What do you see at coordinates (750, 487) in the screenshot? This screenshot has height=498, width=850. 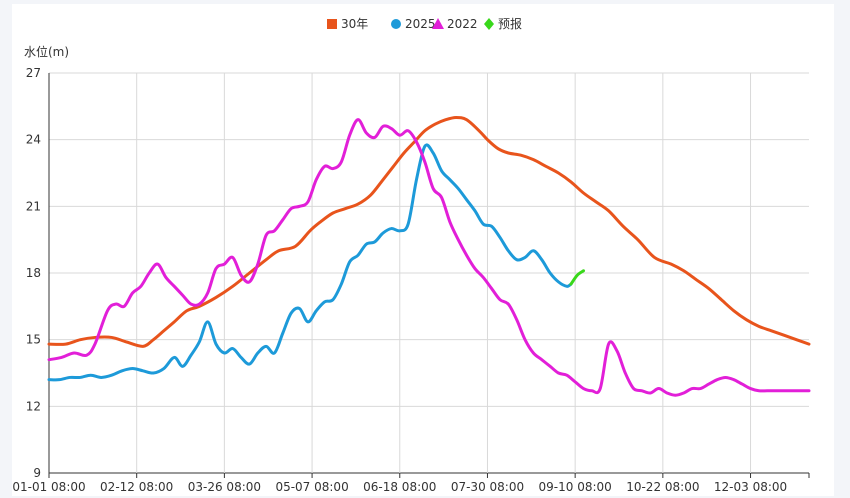 I see `x-tick-label: 12-03 08:00` at bounding box center [750, 487].